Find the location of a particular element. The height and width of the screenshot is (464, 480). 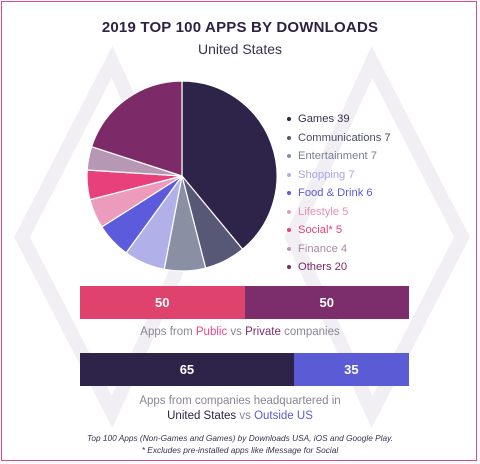

legend-item: Lifestyle 5 is located at coordinates (339, 212).